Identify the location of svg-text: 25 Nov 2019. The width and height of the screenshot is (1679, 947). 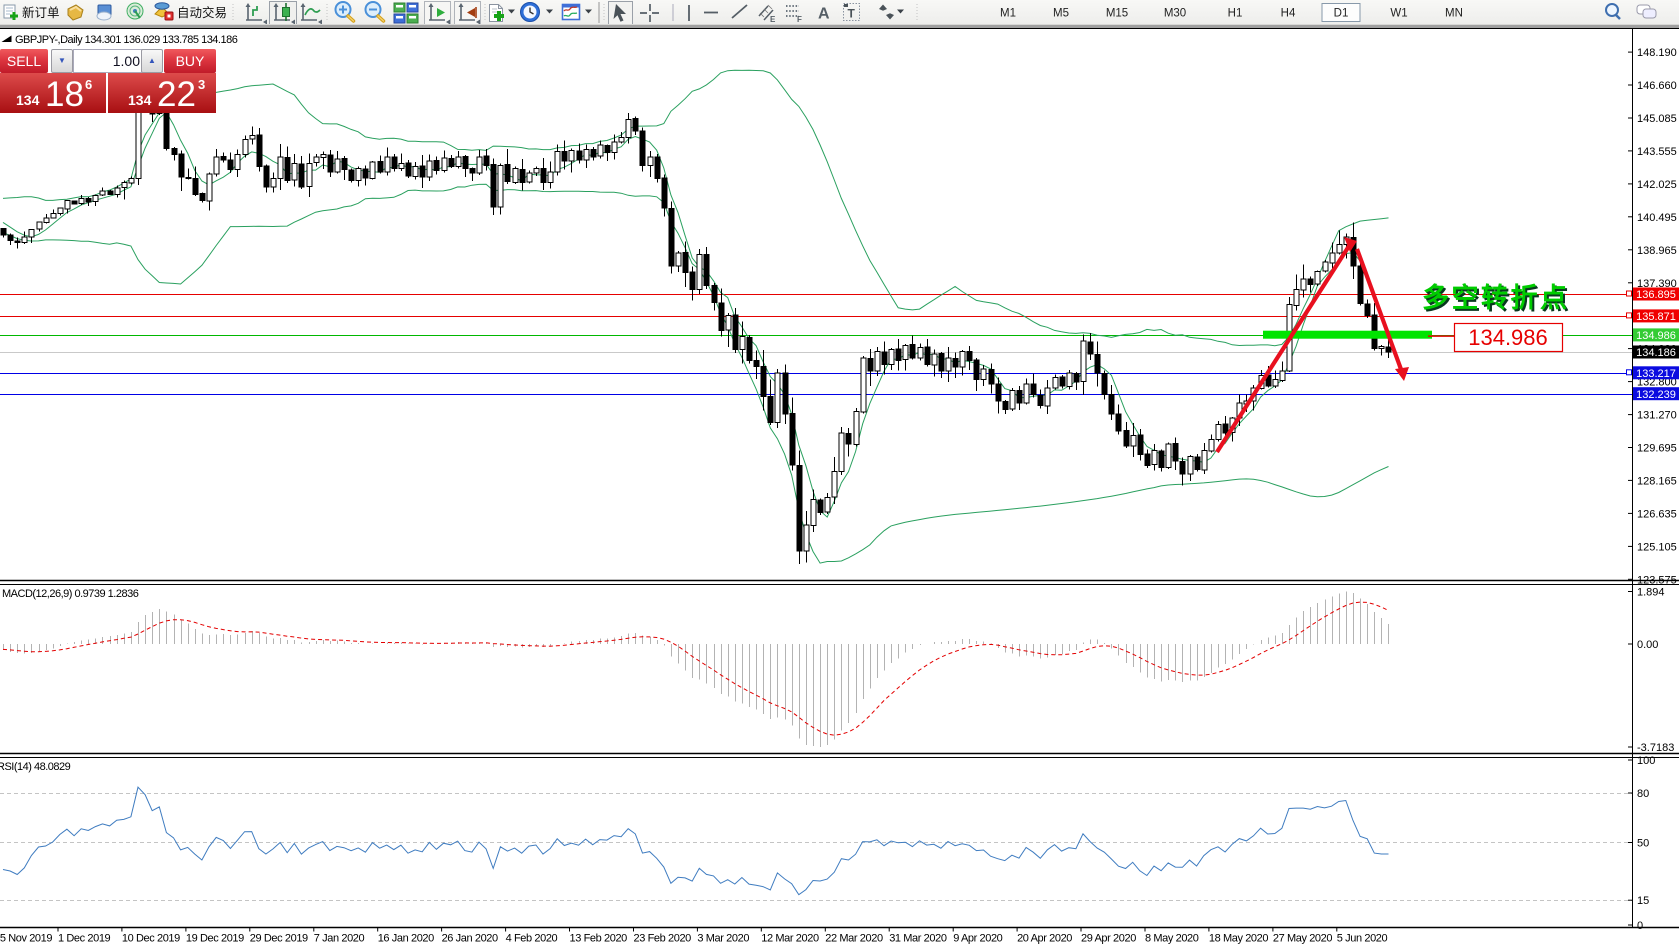
(26, 939).